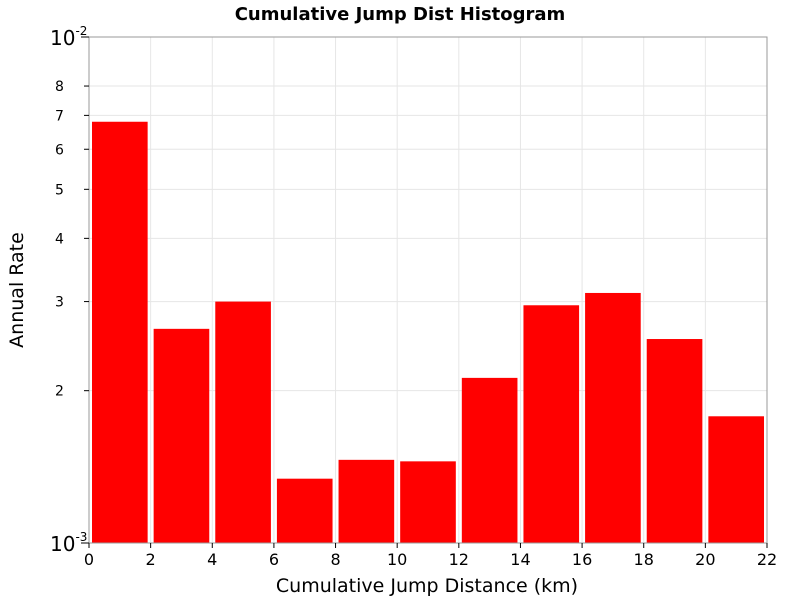 The height and width of the screenshot is (605, 800). Describe the element at coordinates (89, 559) in the screenshot. I see `x-tick-label: 0` at that location.